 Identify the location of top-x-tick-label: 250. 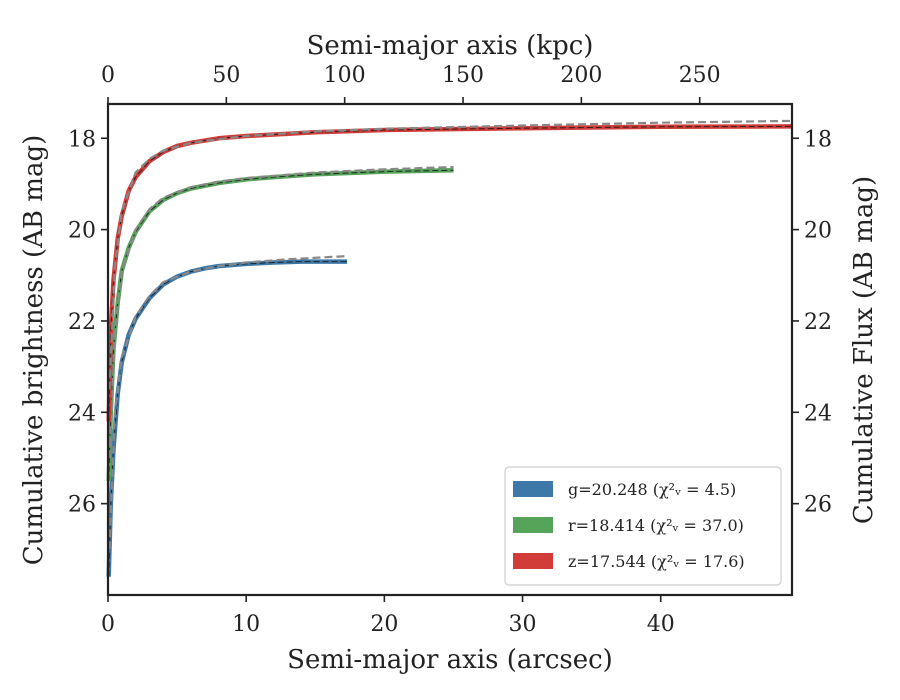
(700, 75).